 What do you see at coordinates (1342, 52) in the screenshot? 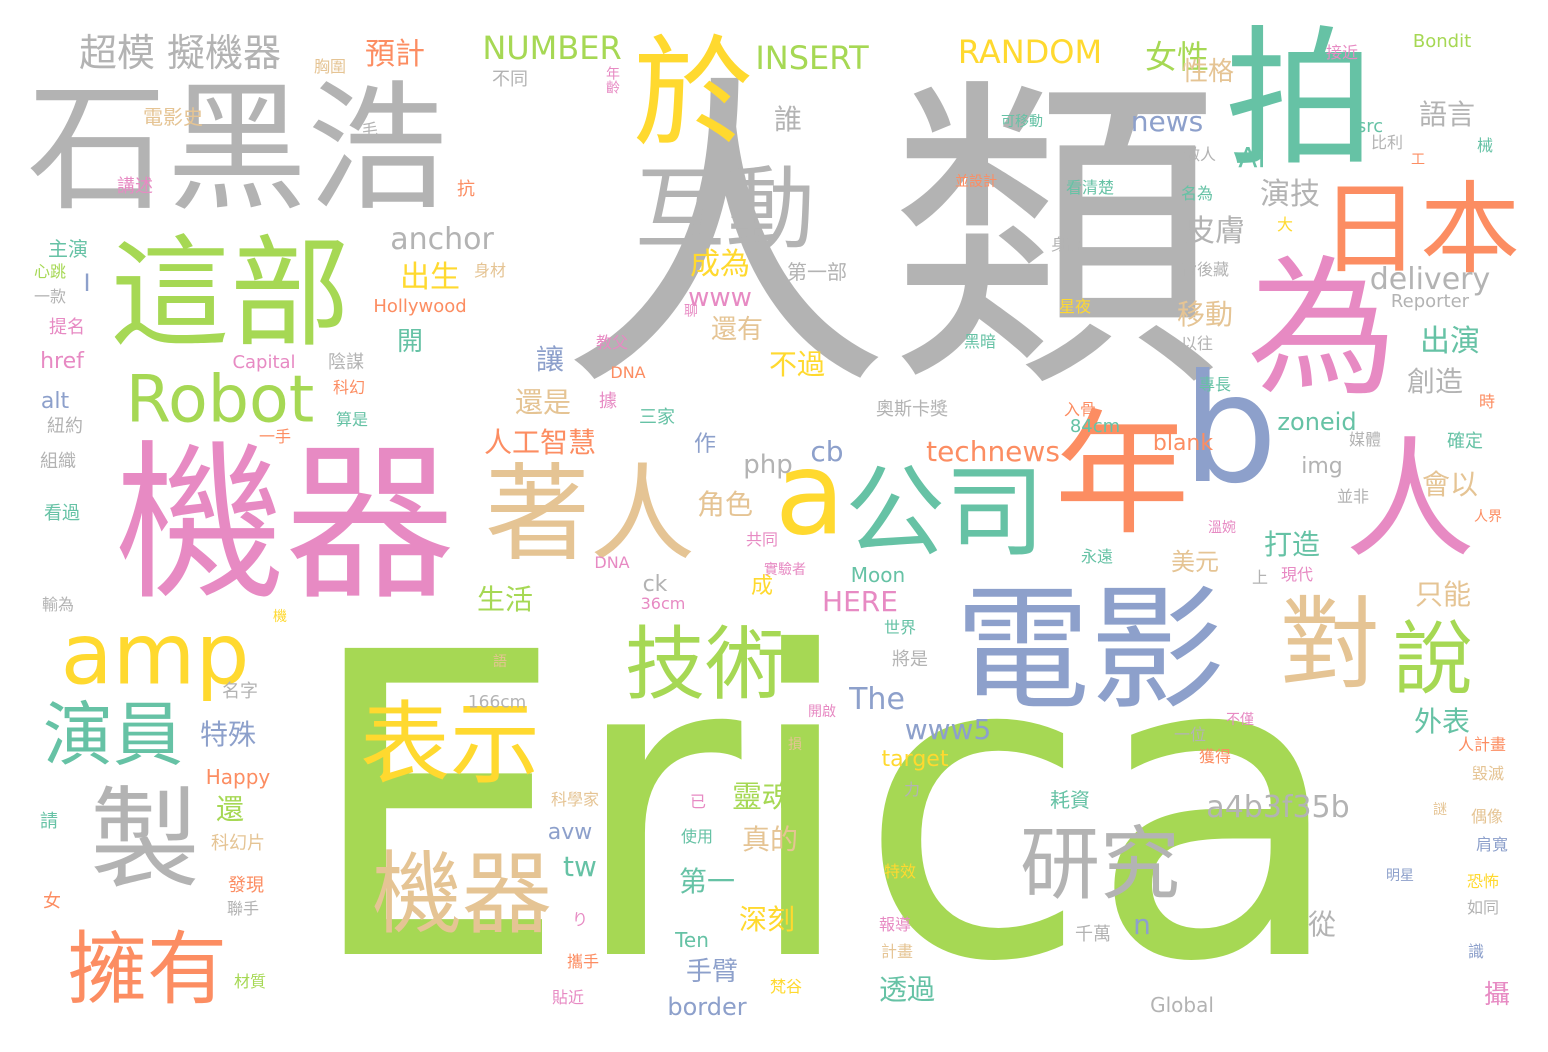
I see `word: 接近` at bounding box center [1342, 52].